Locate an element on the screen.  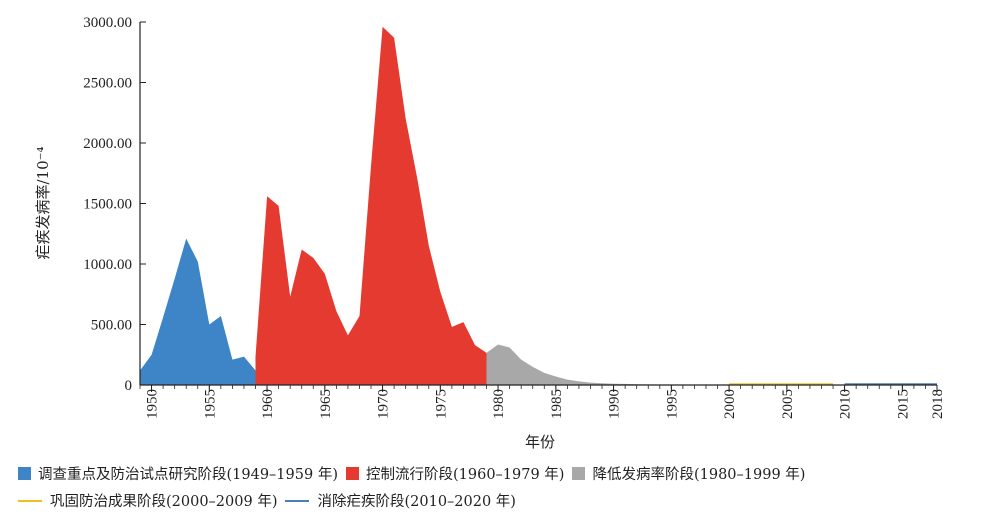
y-axis-title: 疟疾发病率/10⁻⁴ is located at coordinates (43, 202).